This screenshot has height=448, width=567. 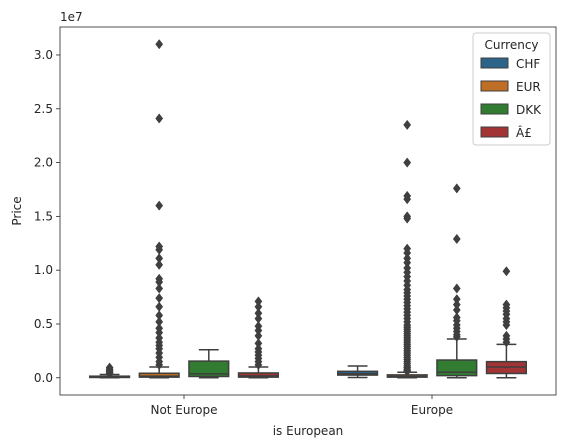 I want to click on x-tick-label: Europe, so click(x=432, y=410).